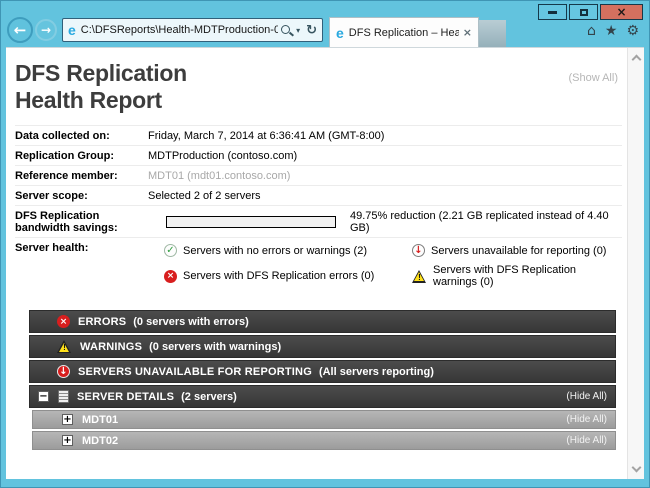  What do you see at coordinates (286, 30) in the screenshot?
I see `search-icon` at bounding box center [286, 30].